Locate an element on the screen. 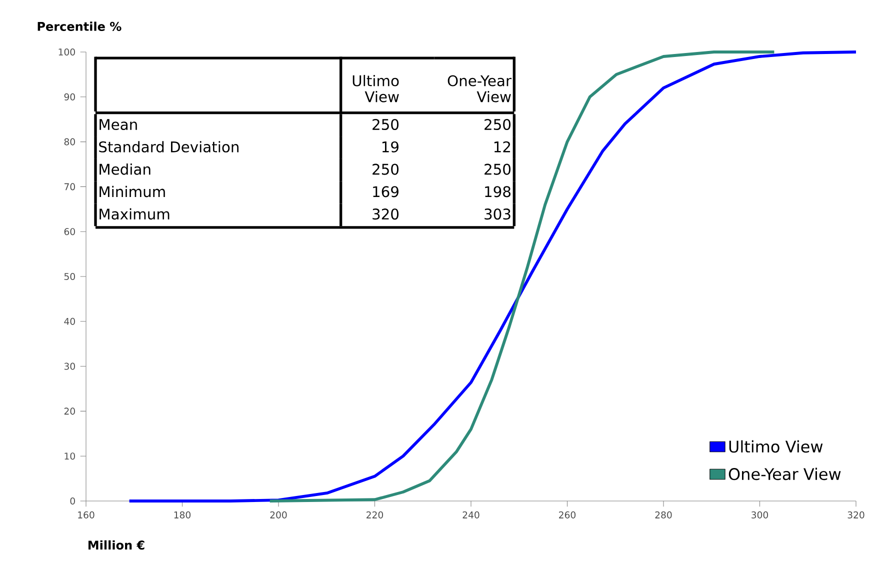 The width and height of the screenshot is (883, 561). y-tick-label: 20 is located at coordinates (69, 411).